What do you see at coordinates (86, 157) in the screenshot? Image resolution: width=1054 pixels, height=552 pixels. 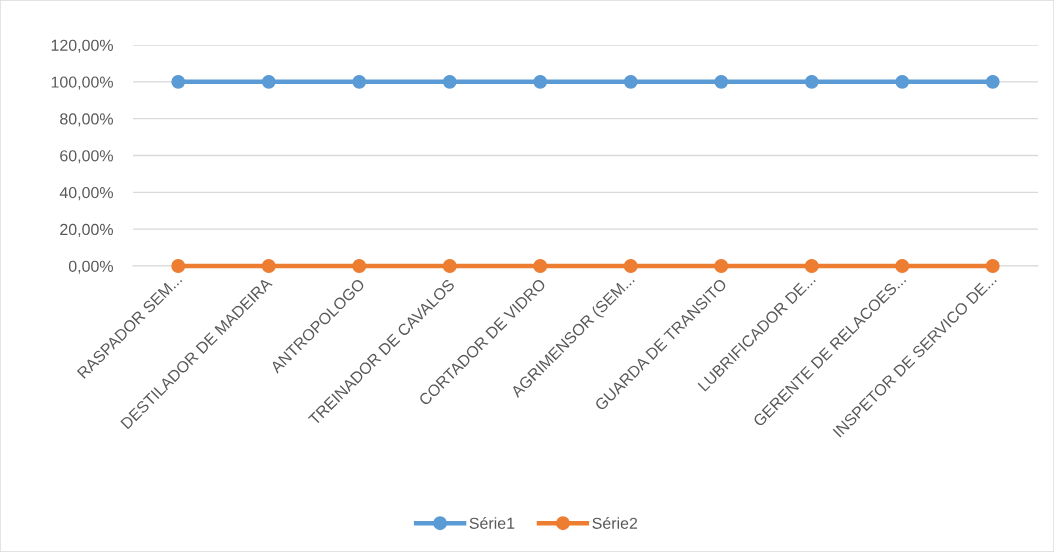 I see `y-tick-label: 60,00%` at bounding box center [86, 157].